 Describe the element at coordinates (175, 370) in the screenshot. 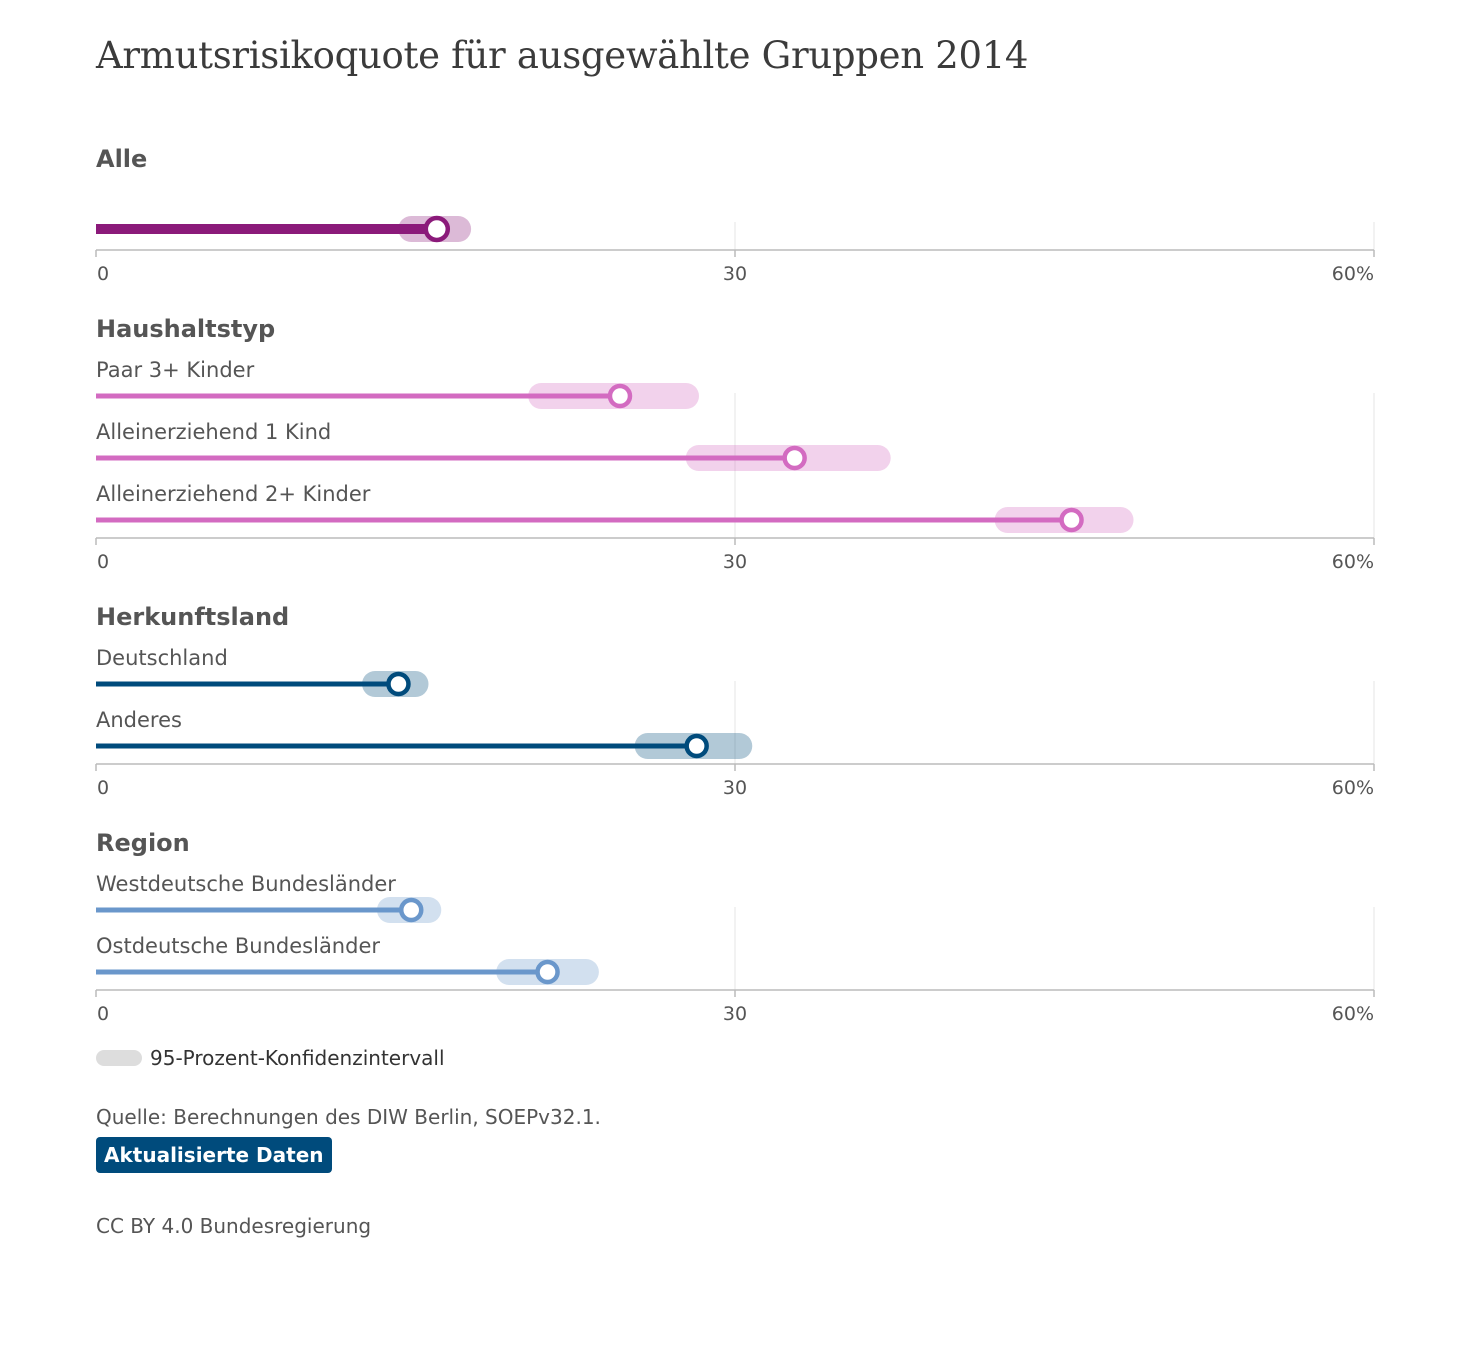

I see `row-label: Paar 3+ Kinder` at that location.